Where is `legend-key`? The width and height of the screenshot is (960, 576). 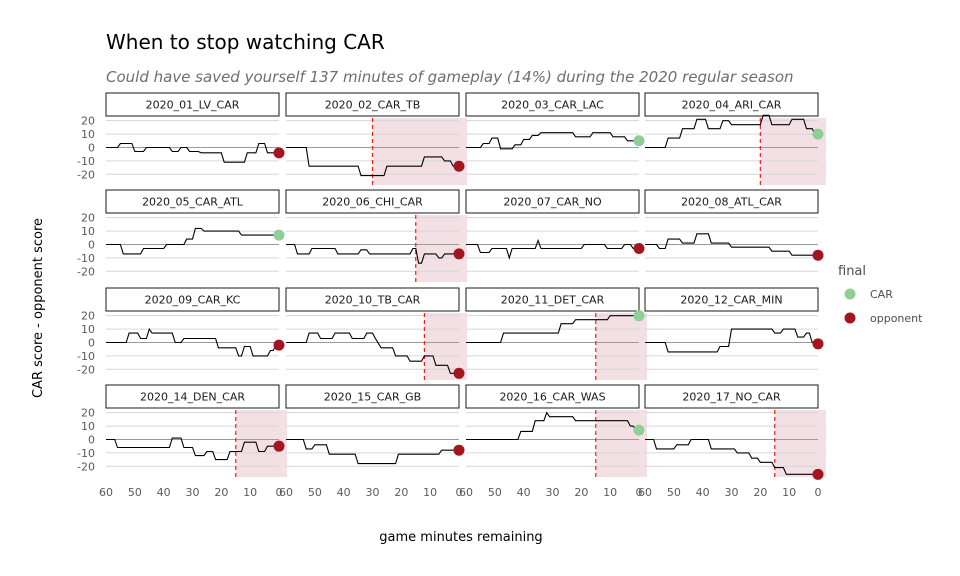 legend-key is located at coordinates (850, 294).